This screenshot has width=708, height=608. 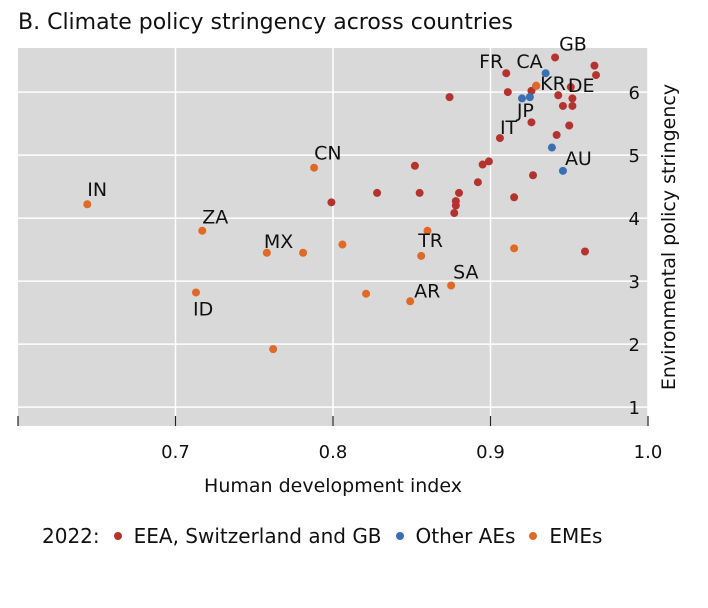 What do you see at coordinates (634, 408) in the screenshot?
I see `y-tick-label: 1` at bounding box center [634, 408].